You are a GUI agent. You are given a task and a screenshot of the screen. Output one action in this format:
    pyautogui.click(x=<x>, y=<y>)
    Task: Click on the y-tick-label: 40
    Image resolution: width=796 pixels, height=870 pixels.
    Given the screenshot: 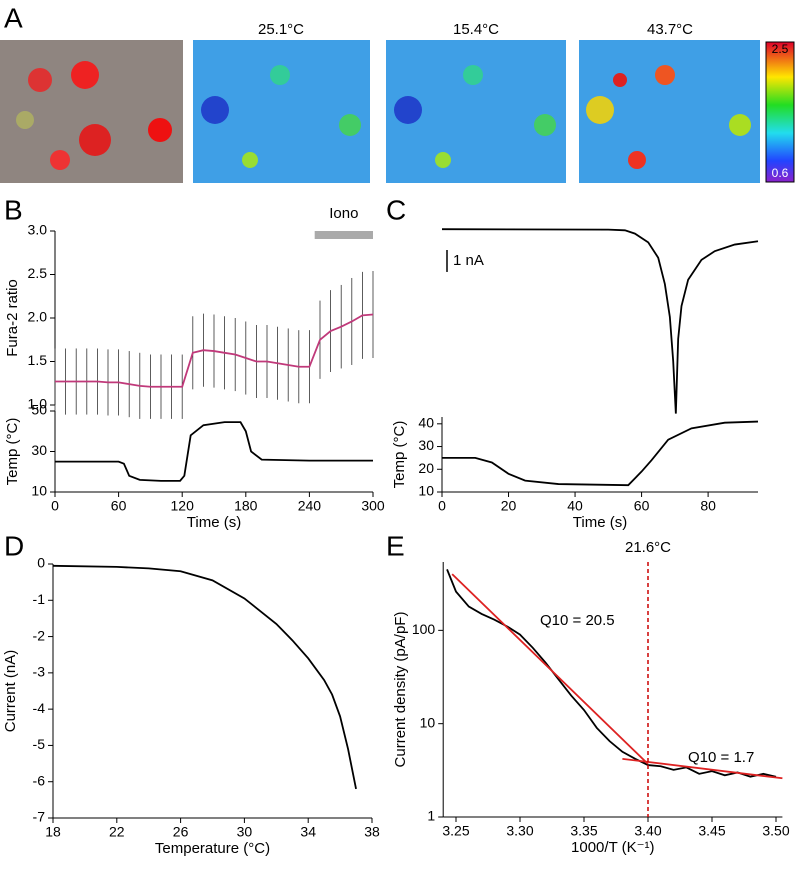 What is the action you would take?
    pyautogui.click(x=426, y=423)
    